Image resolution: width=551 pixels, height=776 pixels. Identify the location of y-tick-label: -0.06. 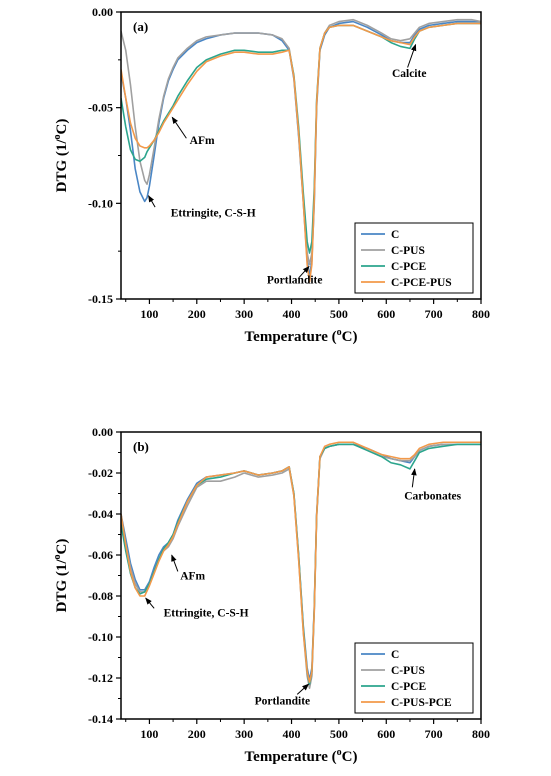
(100, 555).